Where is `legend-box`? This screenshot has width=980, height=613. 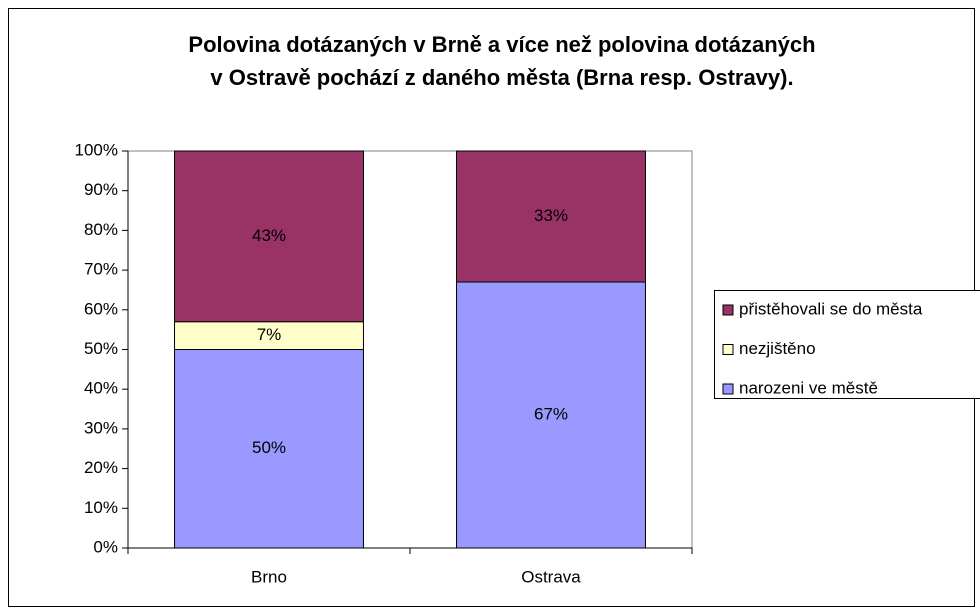
legend-box is located at coordinates (847, 344).